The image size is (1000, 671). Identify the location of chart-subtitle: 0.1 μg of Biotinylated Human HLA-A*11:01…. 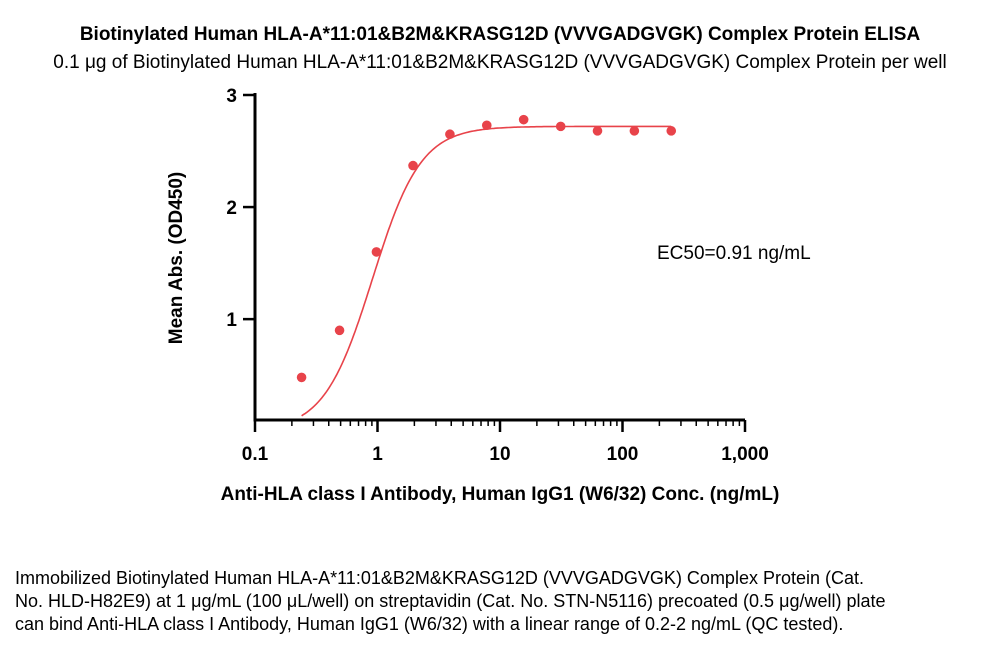
(500, 62).